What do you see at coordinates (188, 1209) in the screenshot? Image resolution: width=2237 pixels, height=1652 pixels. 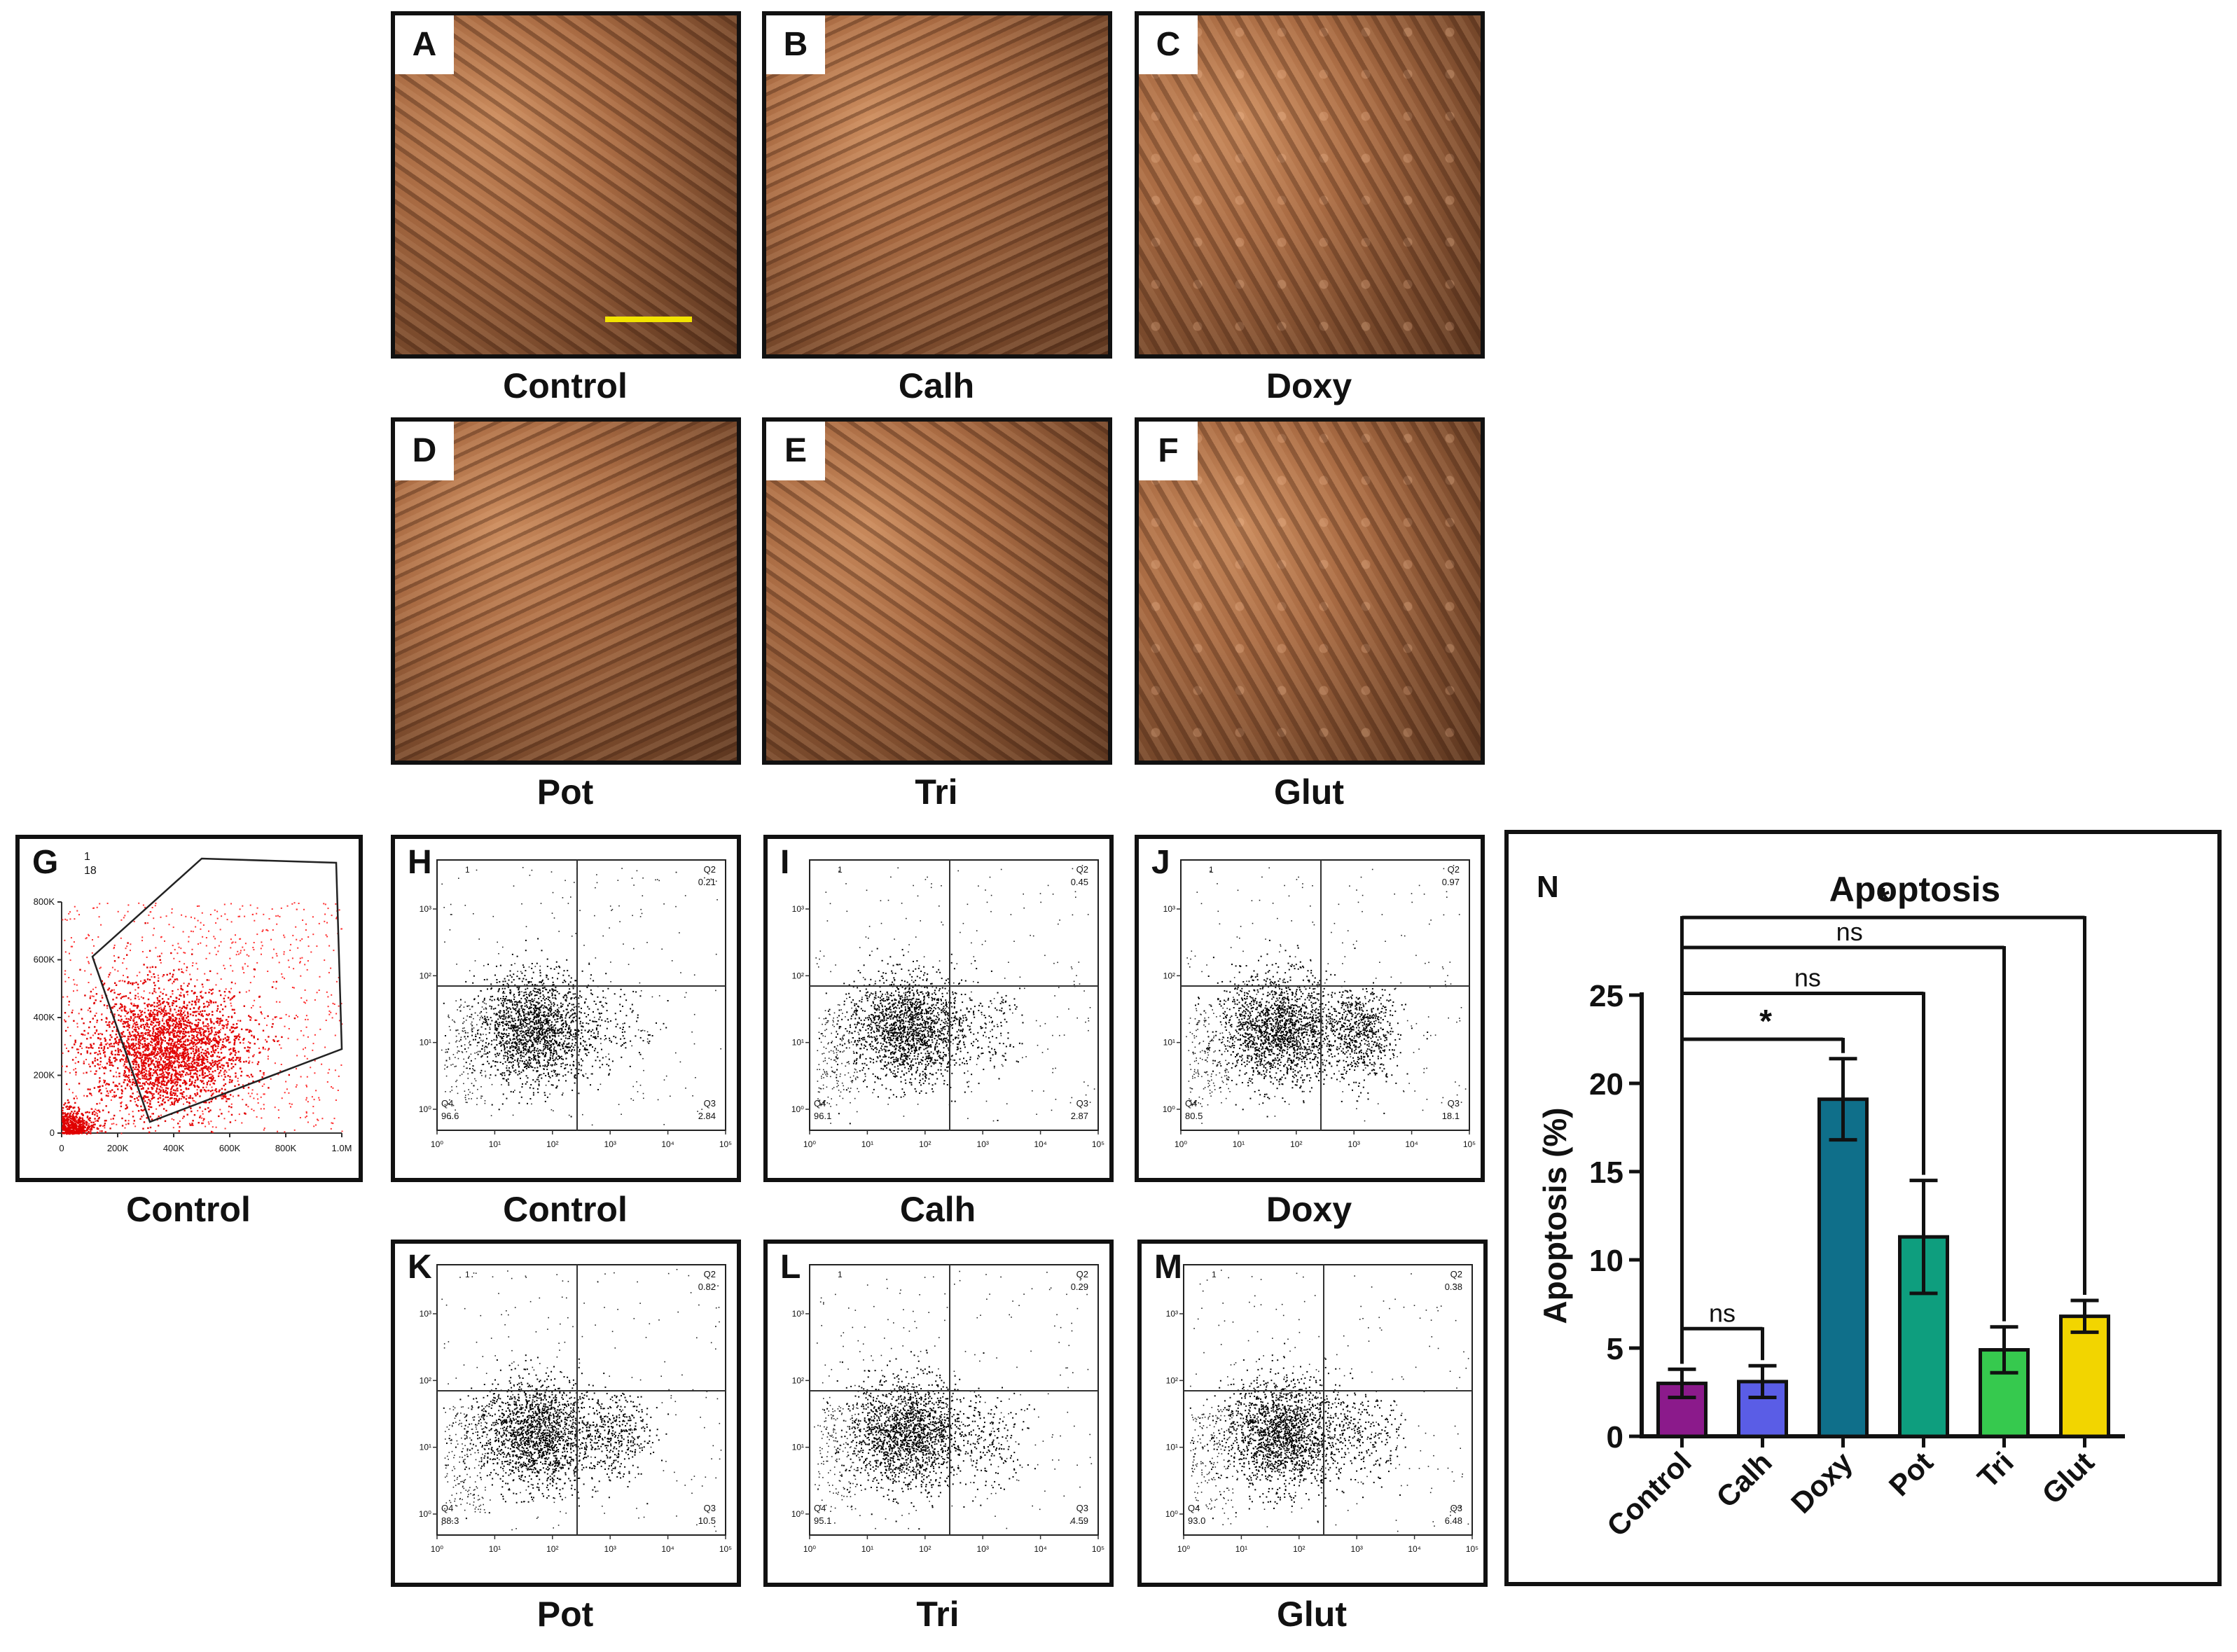 I see `caption-g: Control` at bounding box center [188, 1209].